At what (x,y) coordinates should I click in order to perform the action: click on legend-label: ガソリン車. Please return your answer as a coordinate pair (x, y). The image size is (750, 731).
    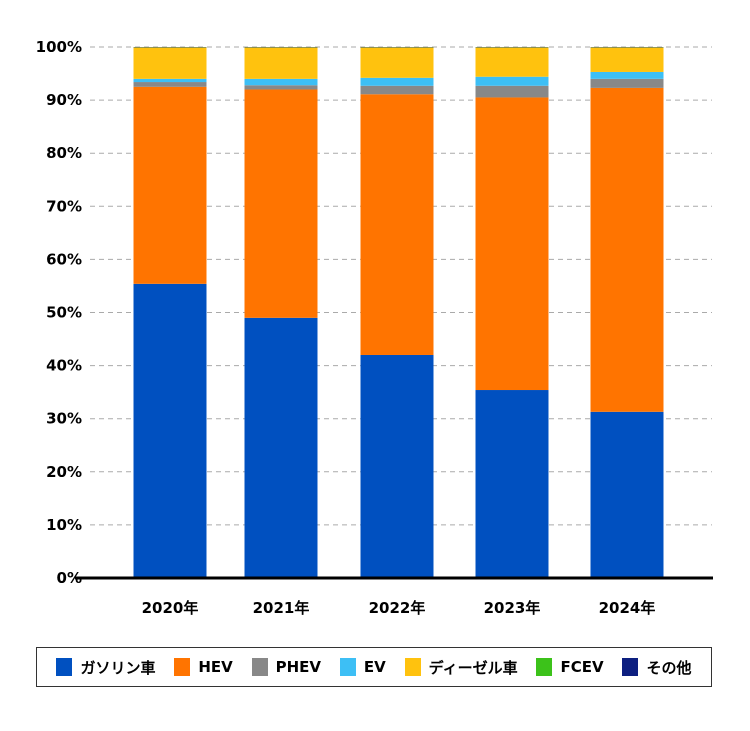
    Looking at the image, I should click on (118, 667).